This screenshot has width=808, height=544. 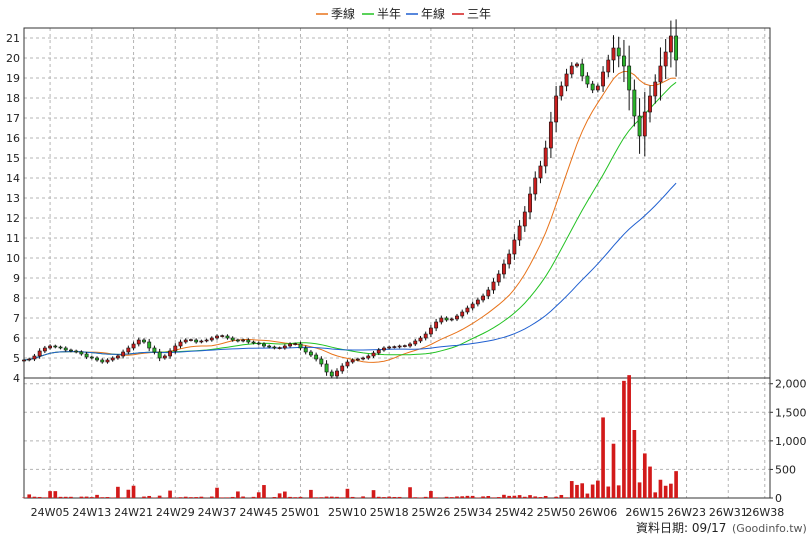 I want to click on time-tick-label: 24W21, so click(x=133, y=512).